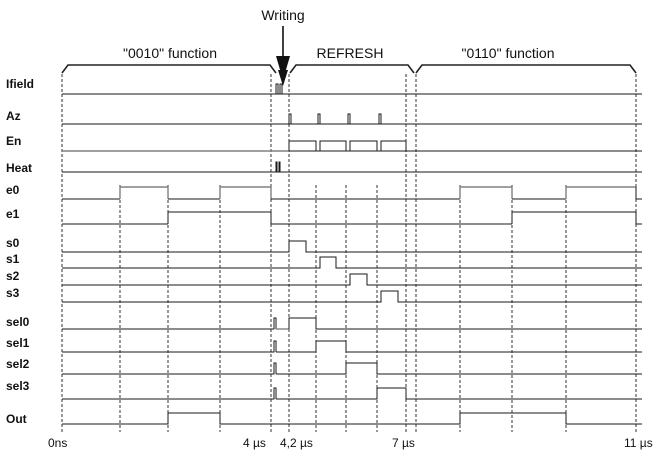 This screenshot has width=664, height=454. I want to click on signal-label-s1: s1, so click(13, 259).